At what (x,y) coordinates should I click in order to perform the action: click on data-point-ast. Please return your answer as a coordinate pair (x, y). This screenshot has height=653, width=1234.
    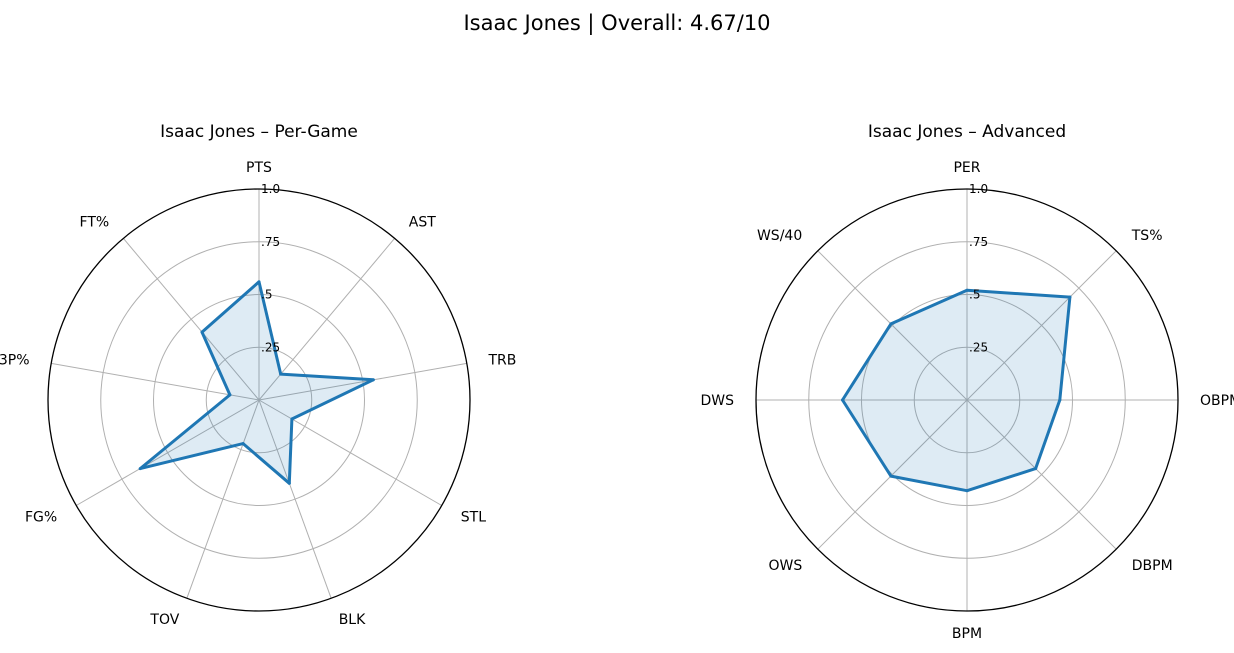
    Looking at the image, I should click on (281, 374).